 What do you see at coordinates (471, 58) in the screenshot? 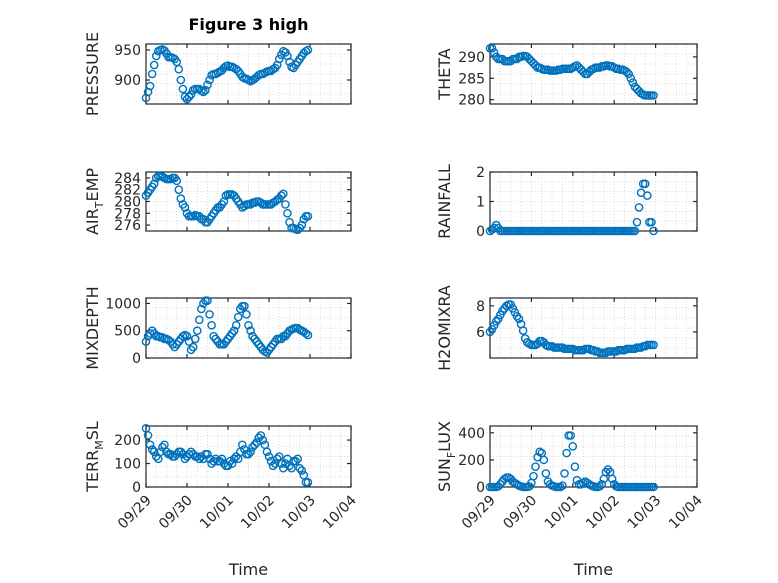
I see `y-tick-label: 290` at bounding box center [471, 58].